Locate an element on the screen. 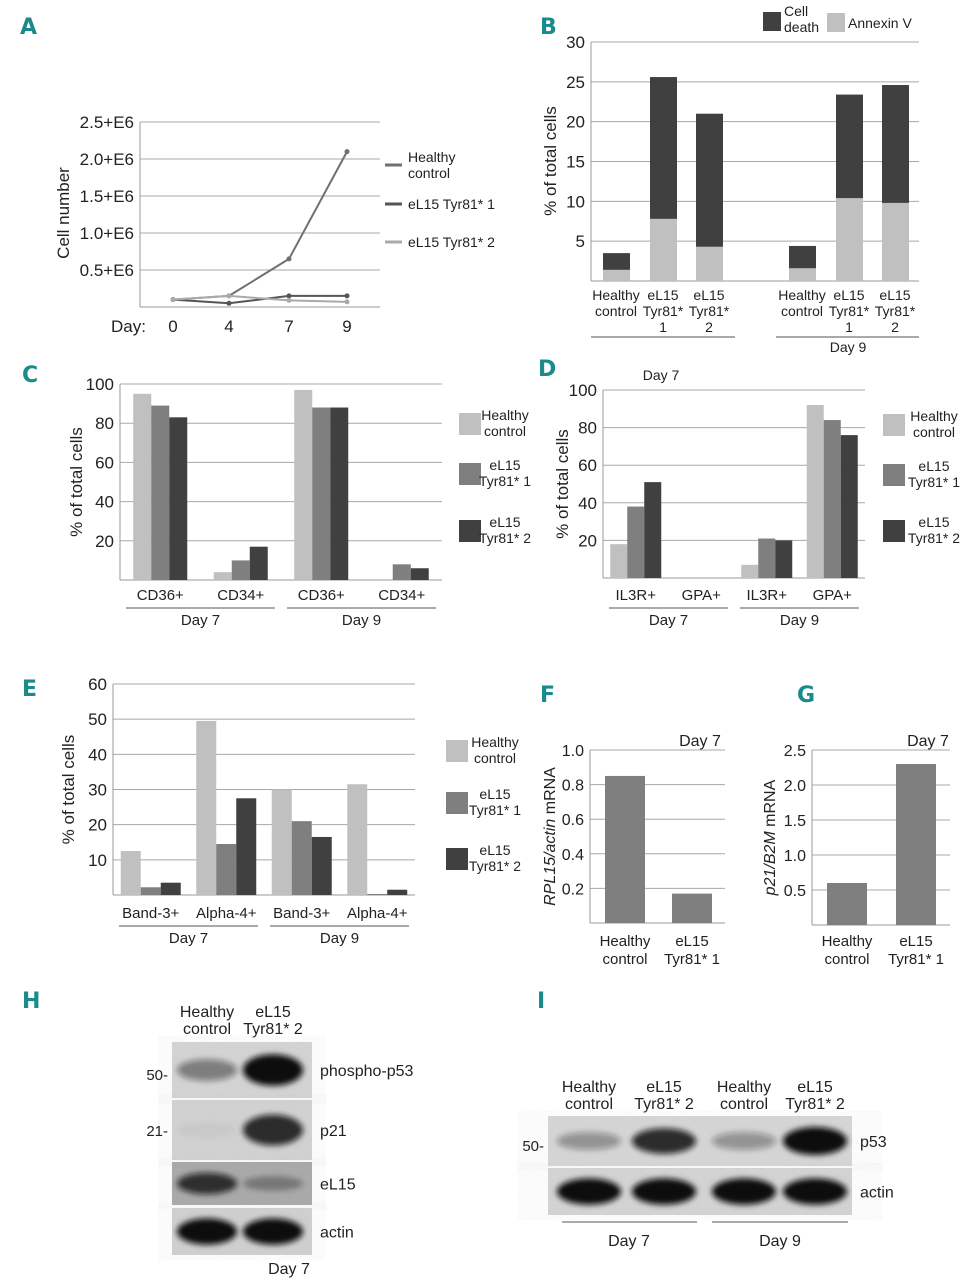 The image size is (970, 1280). x-tick-label: 9 is located at coordinates (346, 326).